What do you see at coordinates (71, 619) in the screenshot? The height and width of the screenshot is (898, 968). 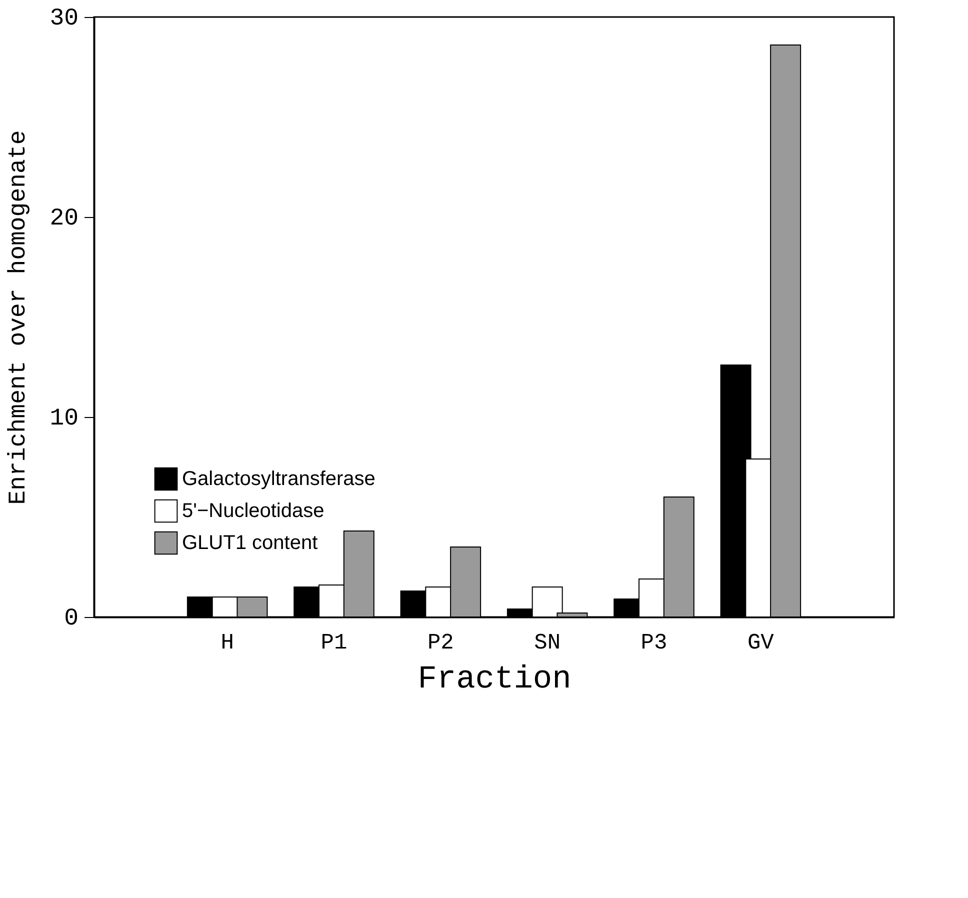 I see `y-tick-label: 0` at bounding box center [71, 619].